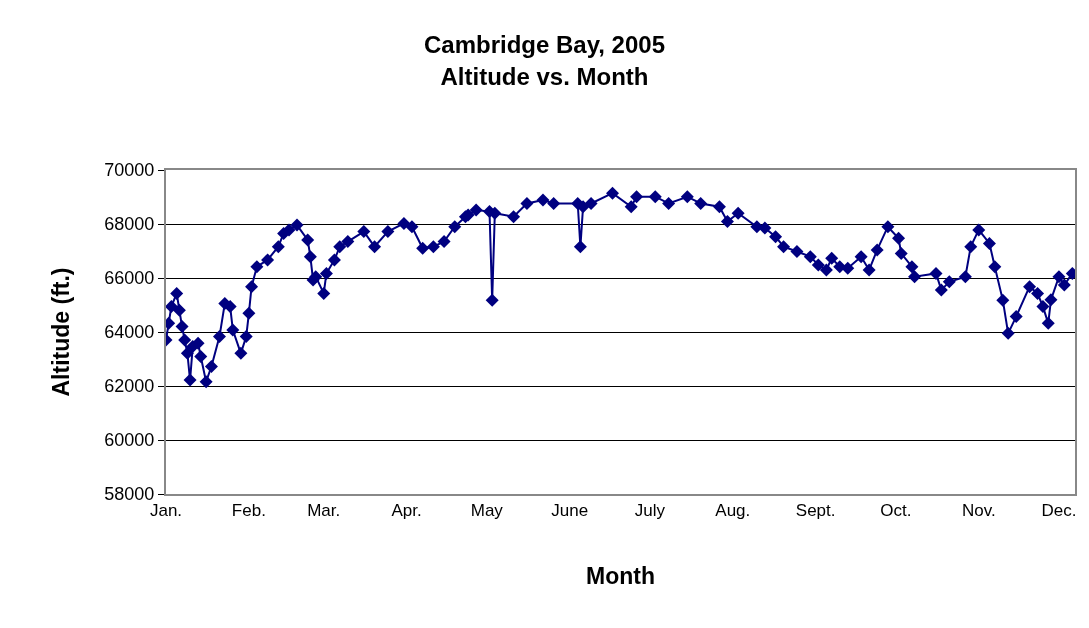 The width and height of the screenshot is (1089, 628). I want to click on x-tick-label: Sept., so click(815, 511).